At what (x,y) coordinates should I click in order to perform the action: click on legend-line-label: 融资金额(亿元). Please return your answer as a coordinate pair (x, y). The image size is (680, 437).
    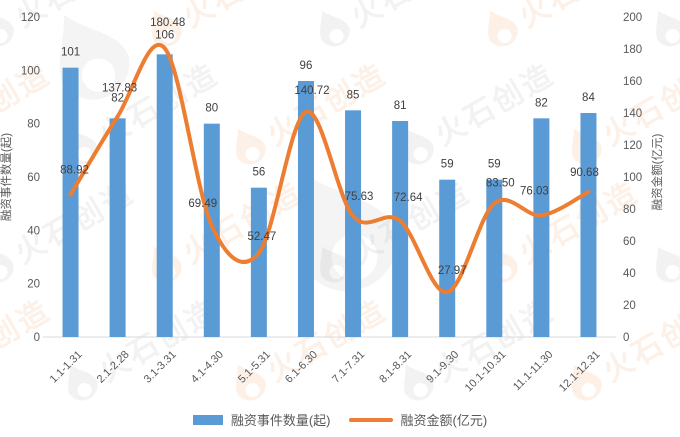
    Looking at the image, I should click on (444, 420).